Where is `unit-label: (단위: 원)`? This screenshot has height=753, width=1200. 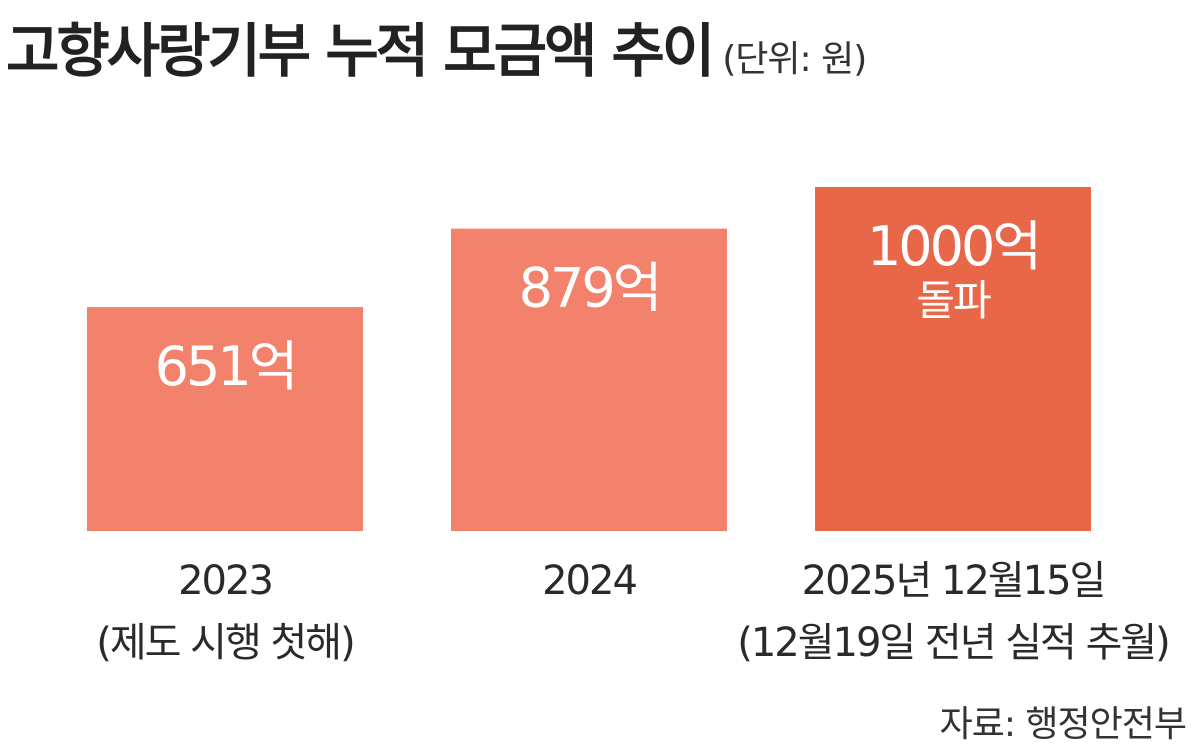
unit-label: (단위: 원) is located at coordinates (794, 59).